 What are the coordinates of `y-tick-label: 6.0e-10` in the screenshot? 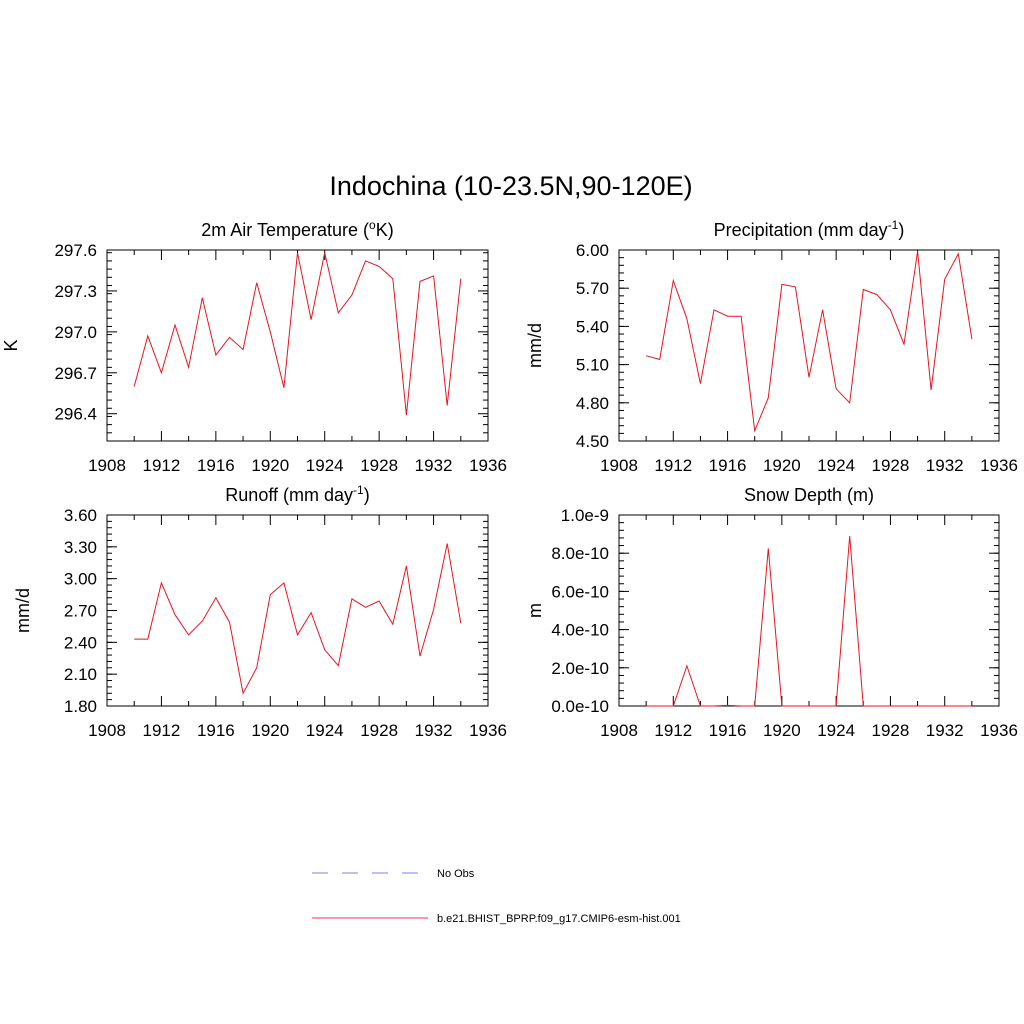 It's located at (580, 591).